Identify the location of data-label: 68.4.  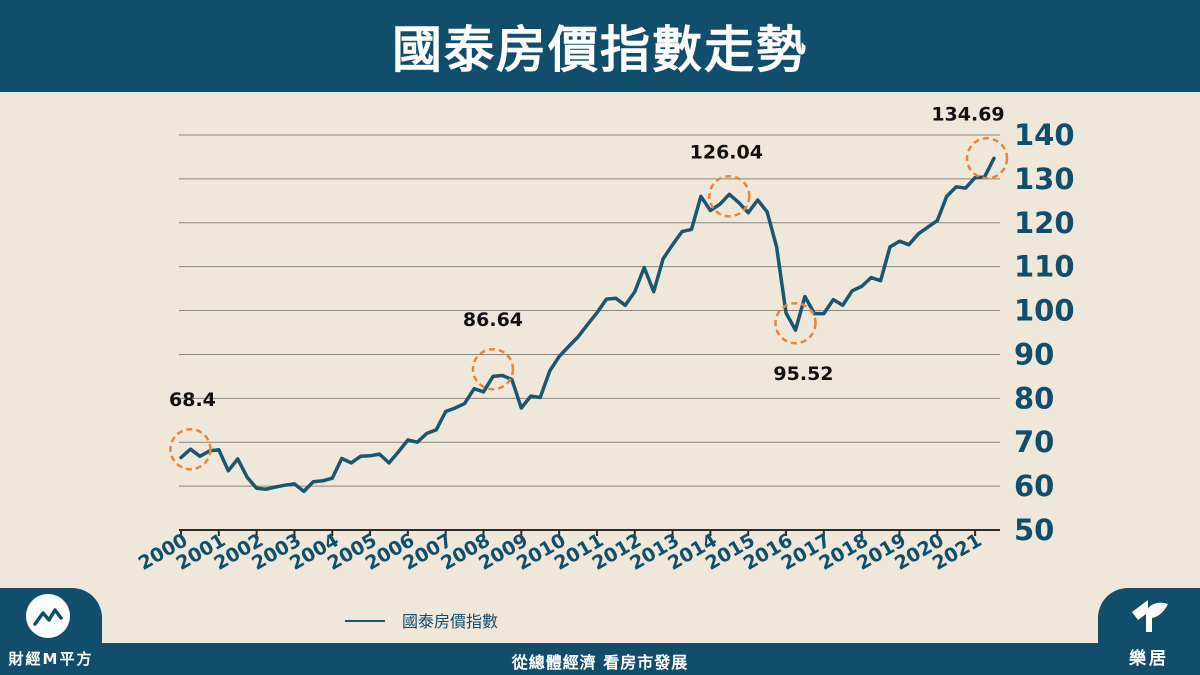
(192, 400).